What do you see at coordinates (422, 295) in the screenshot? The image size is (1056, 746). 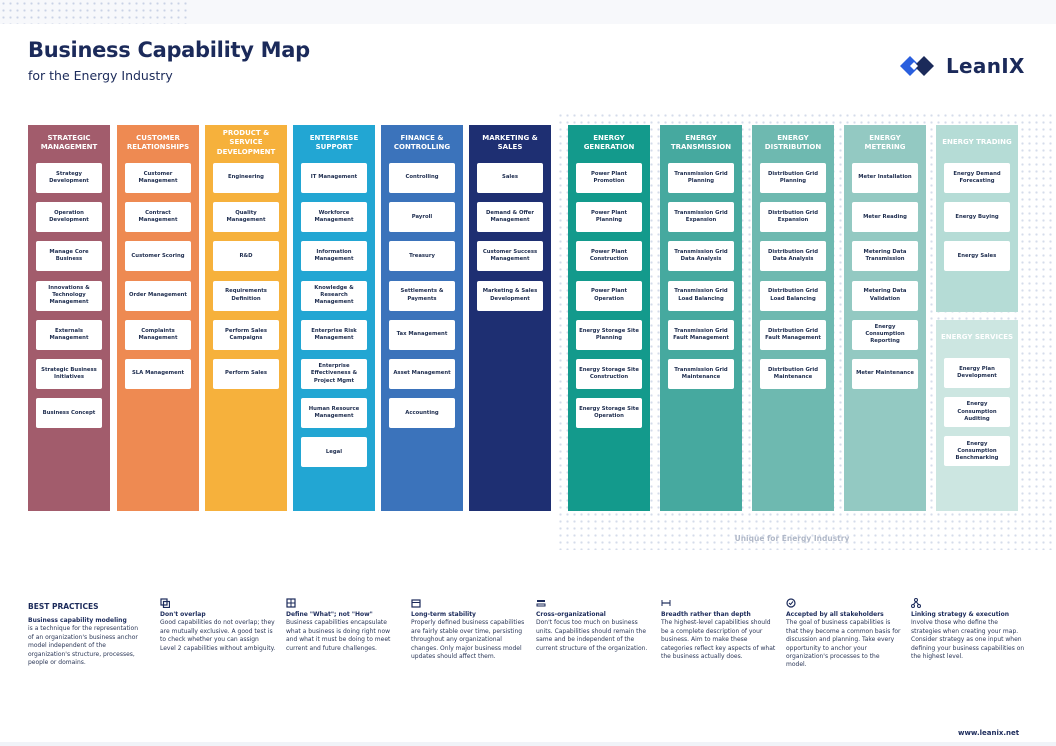 I see `capability-card: Settlements & Payments` at bounding box center [422, 295].